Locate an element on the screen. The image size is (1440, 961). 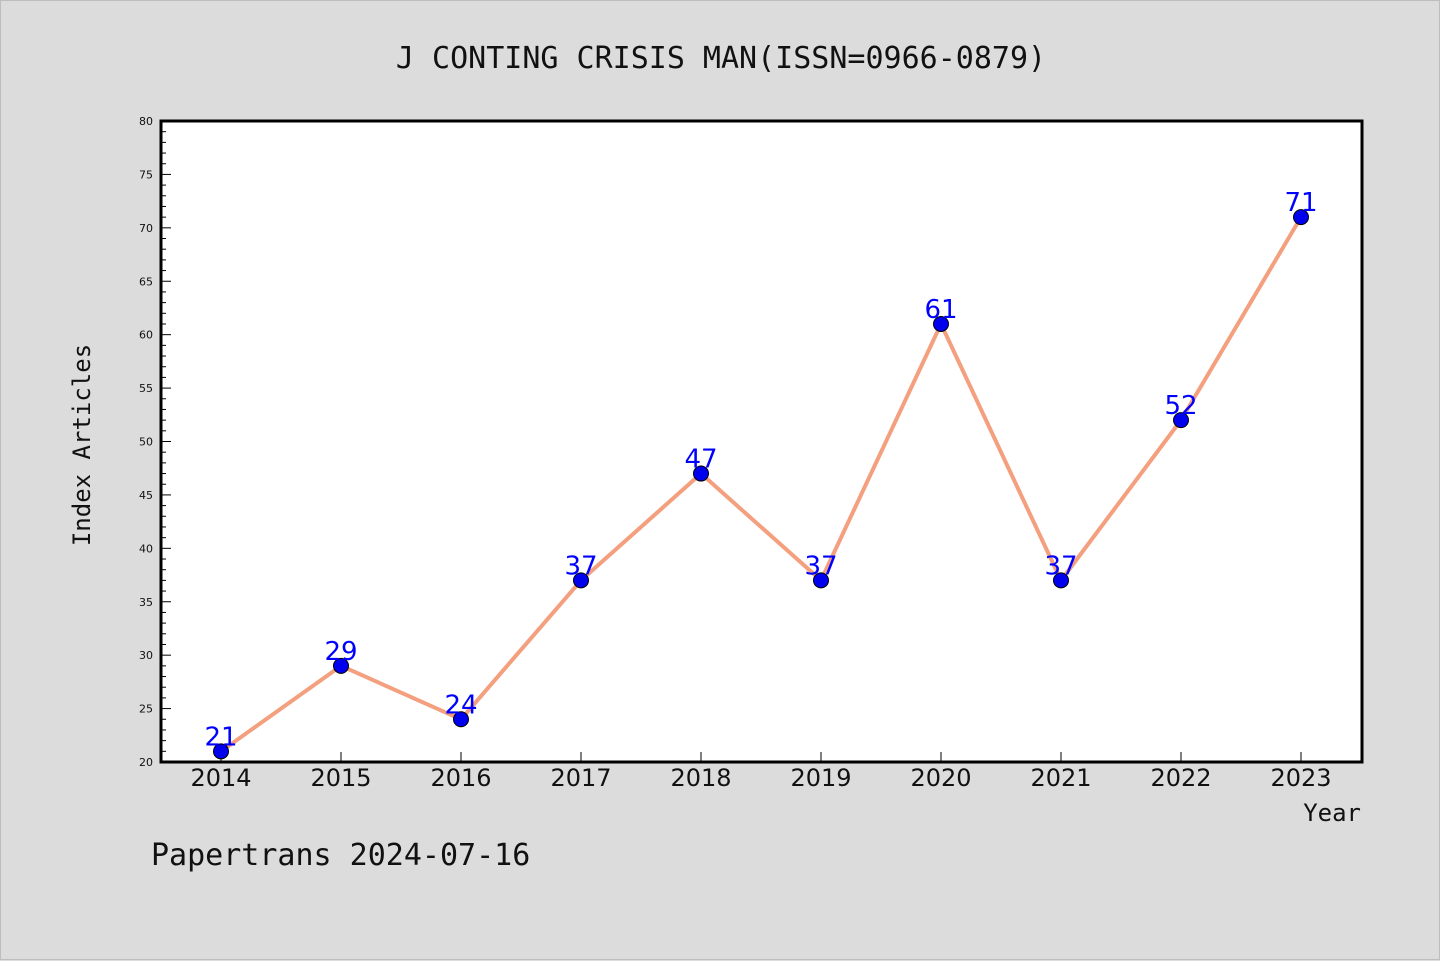
chart-title: J CONTING CRISIS MAN(ISSN=0966-0879) is located at coordinates (721, 58).